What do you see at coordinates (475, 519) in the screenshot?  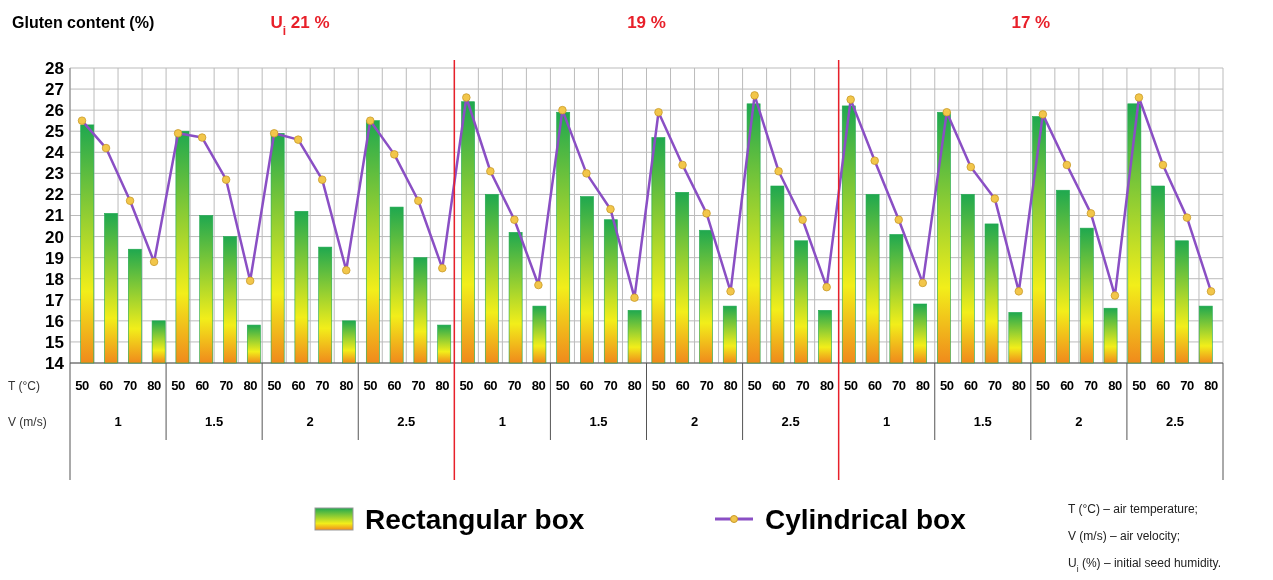 I see `legend-label: Rectangular box` at bounding box center [475, 519].